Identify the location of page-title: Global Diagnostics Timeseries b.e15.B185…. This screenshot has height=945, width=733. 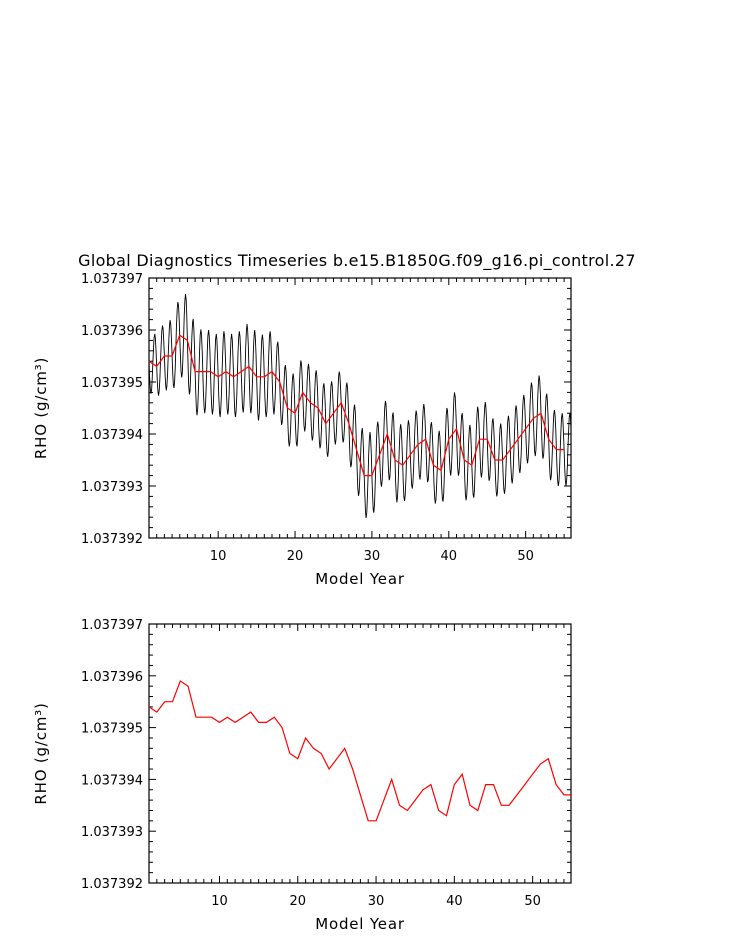
(357, 261).